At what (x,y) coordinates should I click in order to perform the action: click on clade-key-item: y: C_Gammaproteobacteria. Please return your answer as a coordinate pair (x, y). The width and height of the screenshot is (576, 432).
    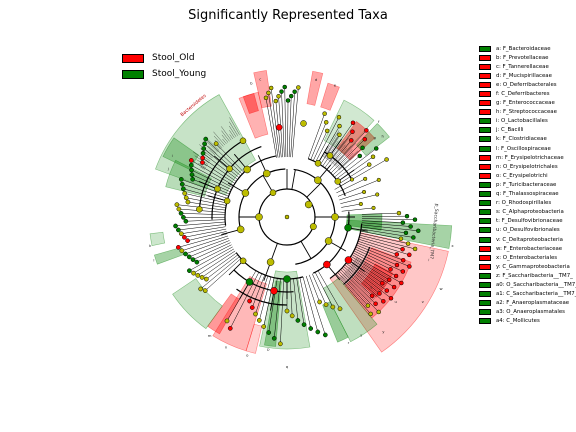
    Looking at the image, I should click on (527, 266).